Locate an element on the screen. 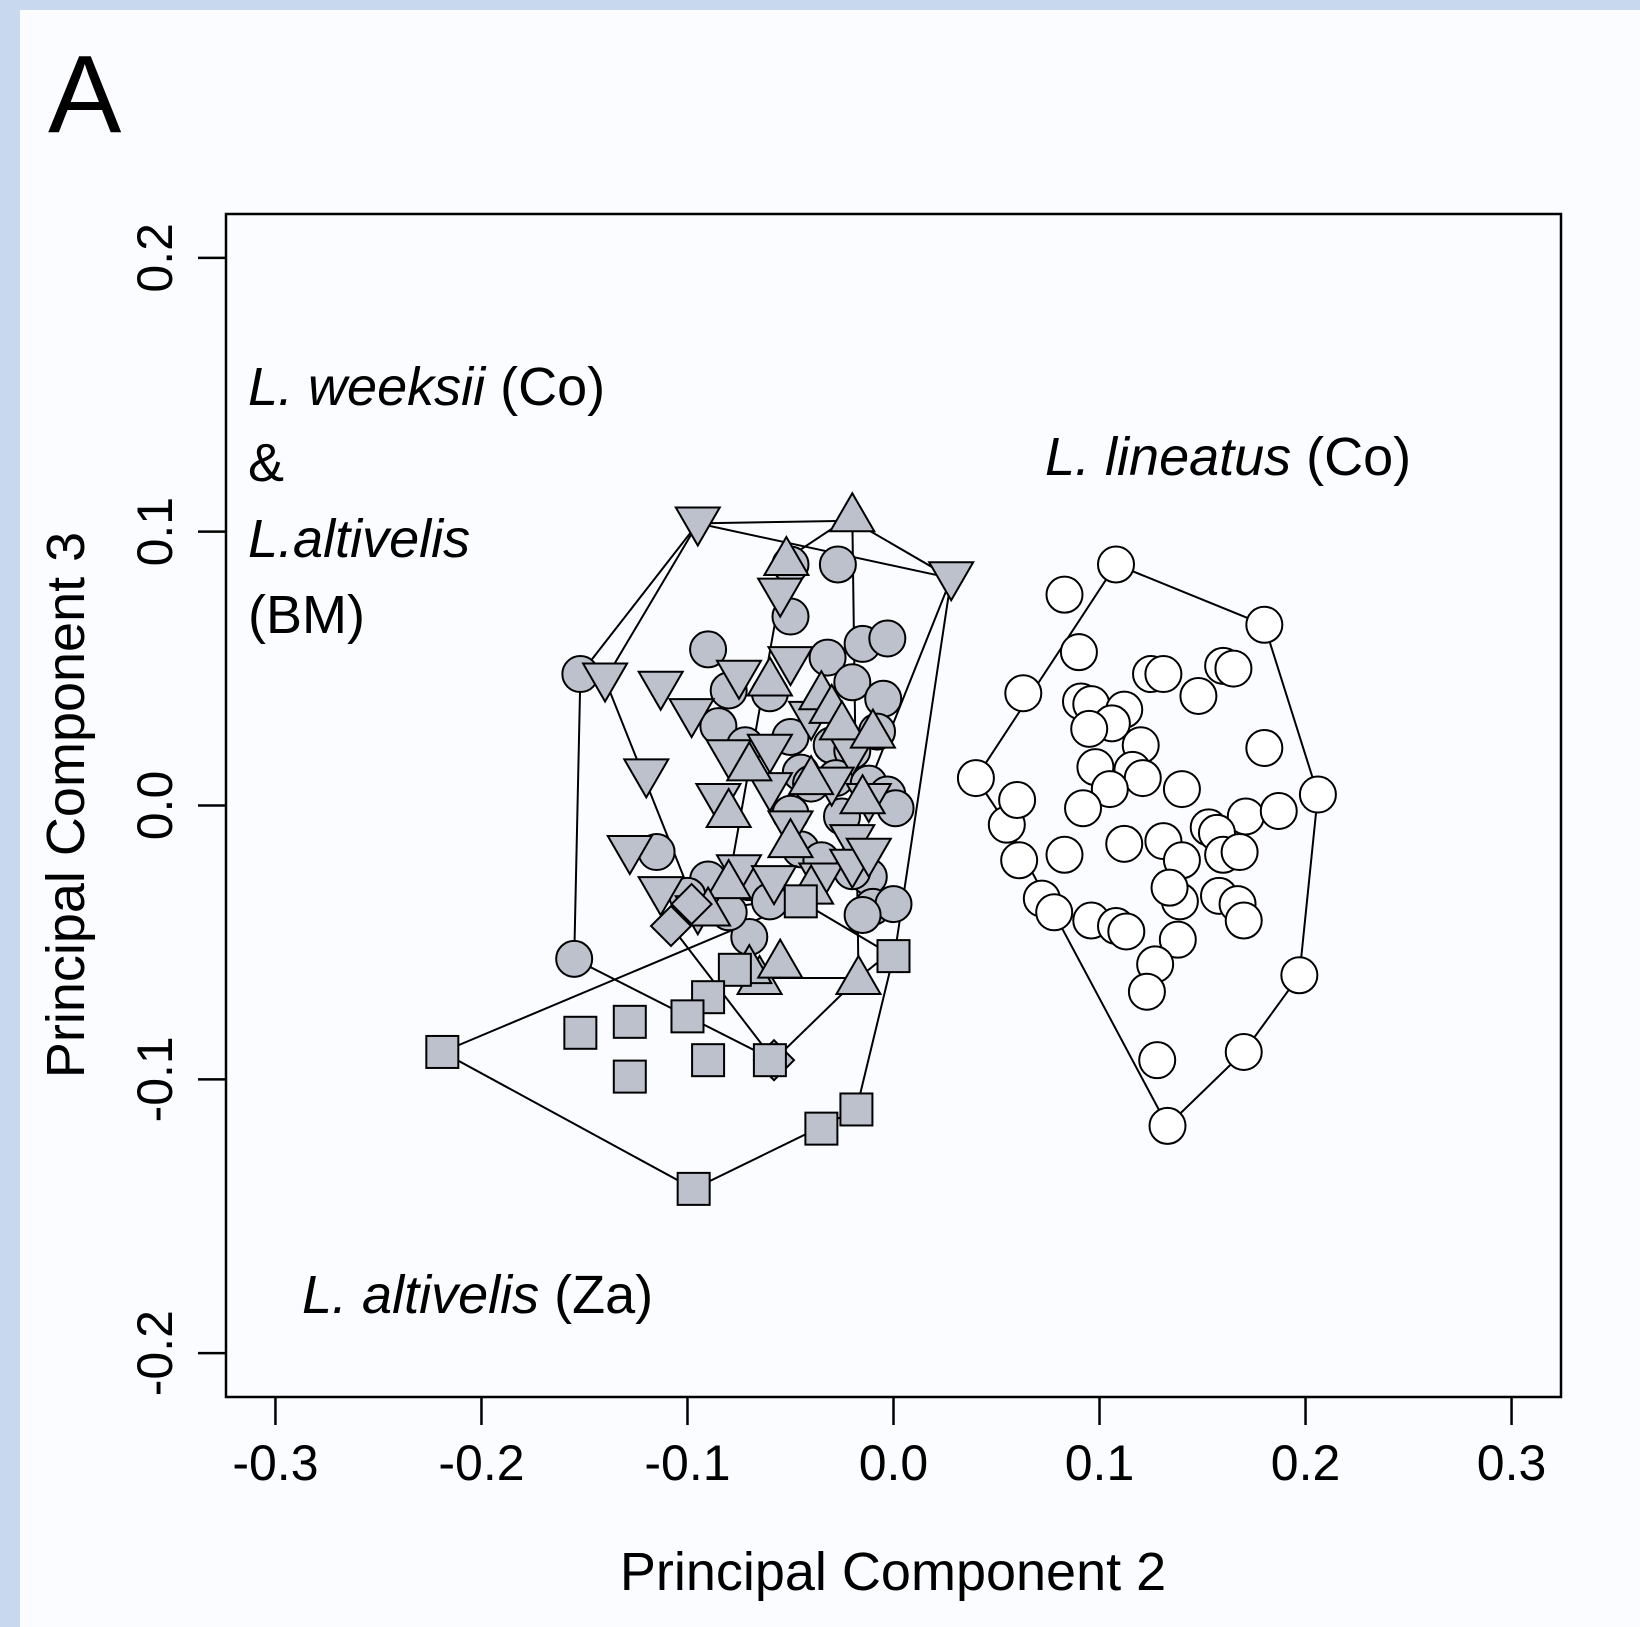 The height and width of the screenshot is (1627, 1640). group-label-segment: (BM) is located at coordinates (306, 615).